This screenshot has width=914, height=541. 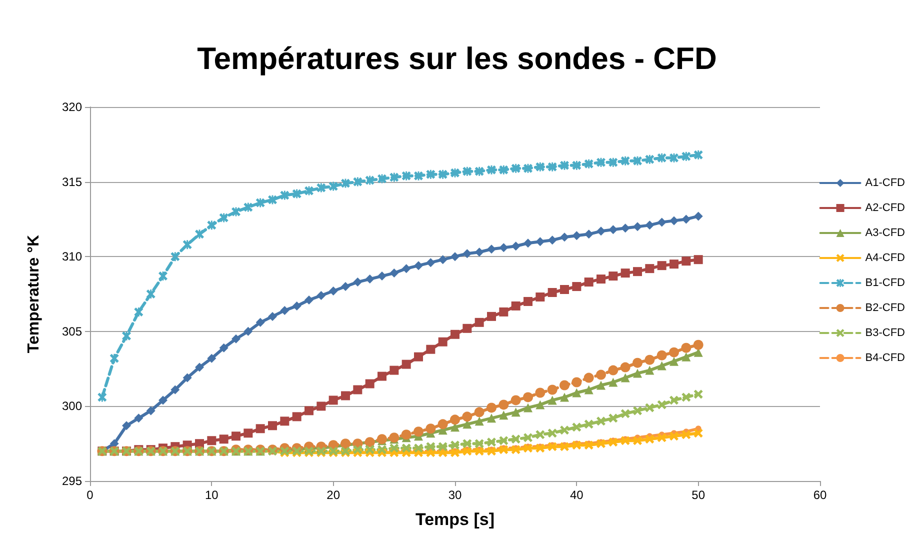 I want to click on x-tick-label: 10, so click(x=211, y=495).